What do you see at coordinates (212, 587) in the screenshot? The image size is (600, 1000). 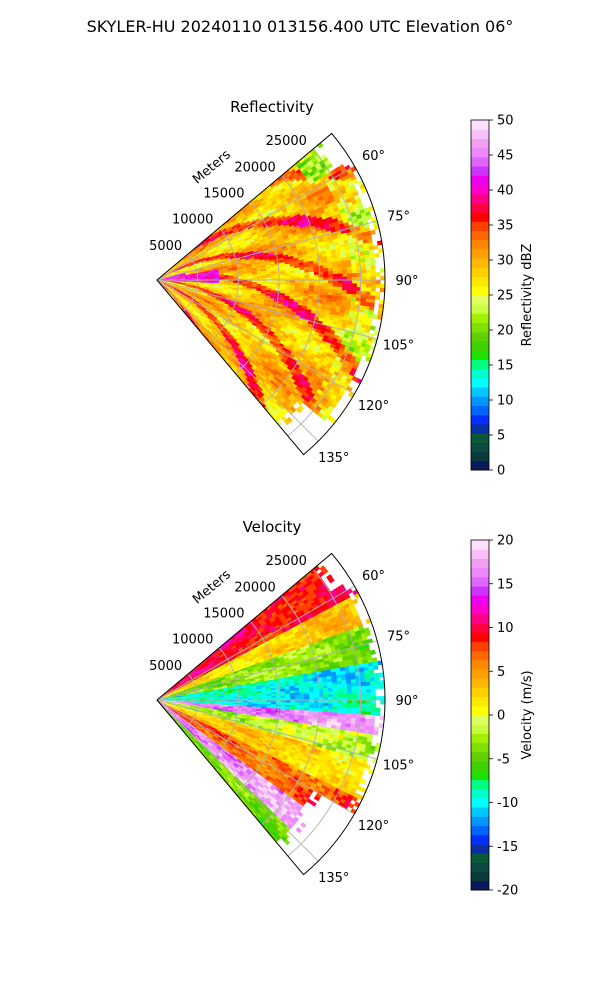 I see `velocity-range-label: Meters` at bounding box center [212, 587].